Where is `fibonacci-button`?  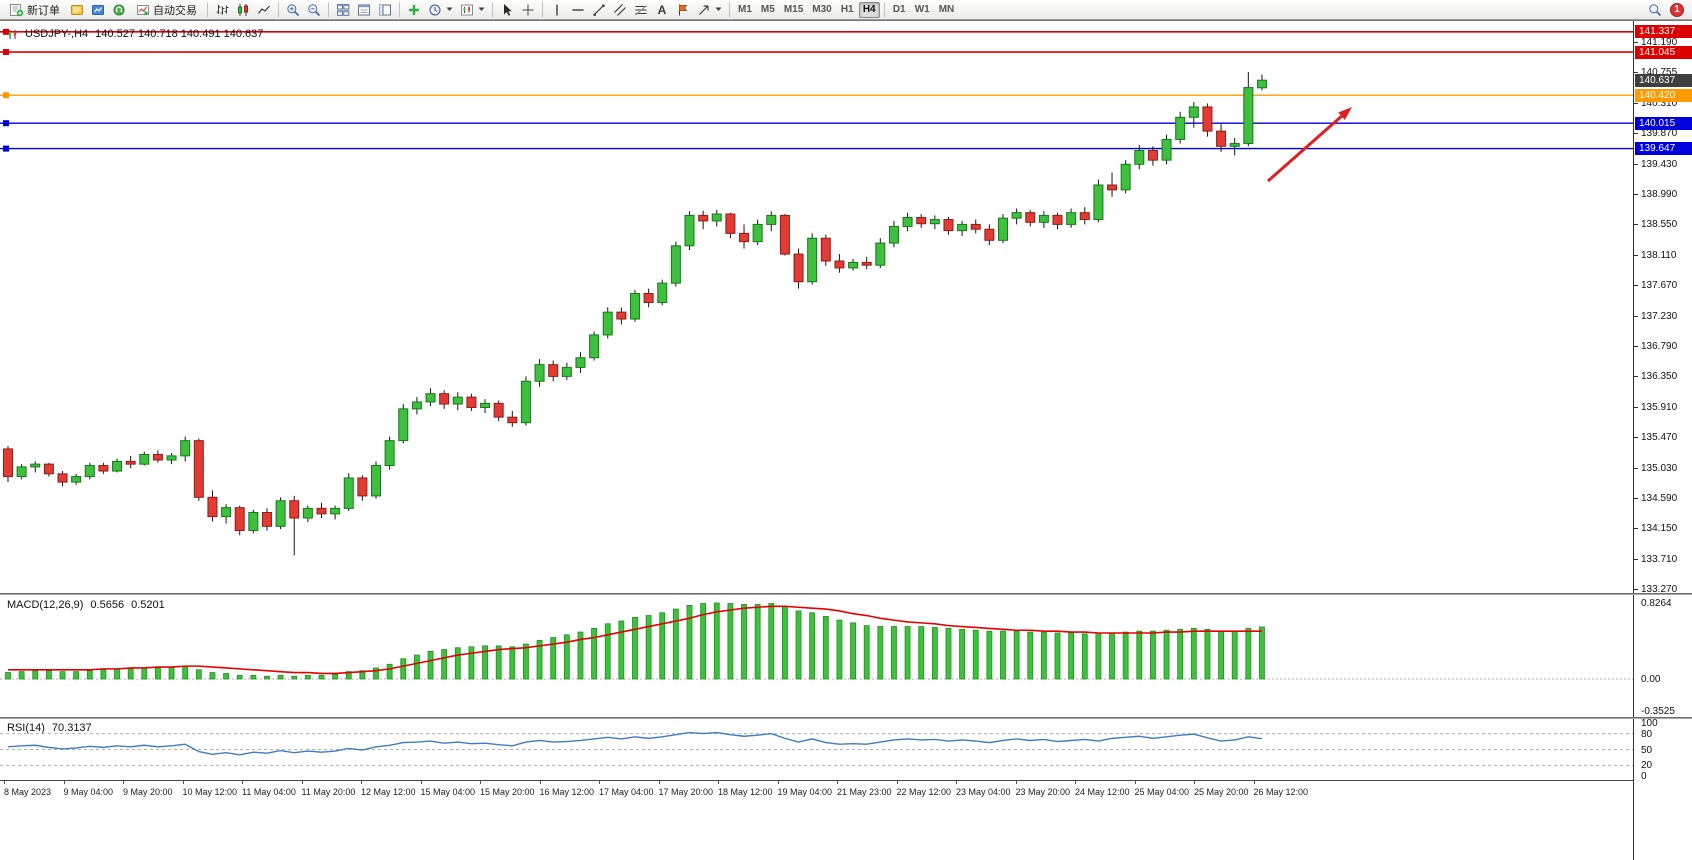
fibonacci-button is located at coordinates (641, 10).